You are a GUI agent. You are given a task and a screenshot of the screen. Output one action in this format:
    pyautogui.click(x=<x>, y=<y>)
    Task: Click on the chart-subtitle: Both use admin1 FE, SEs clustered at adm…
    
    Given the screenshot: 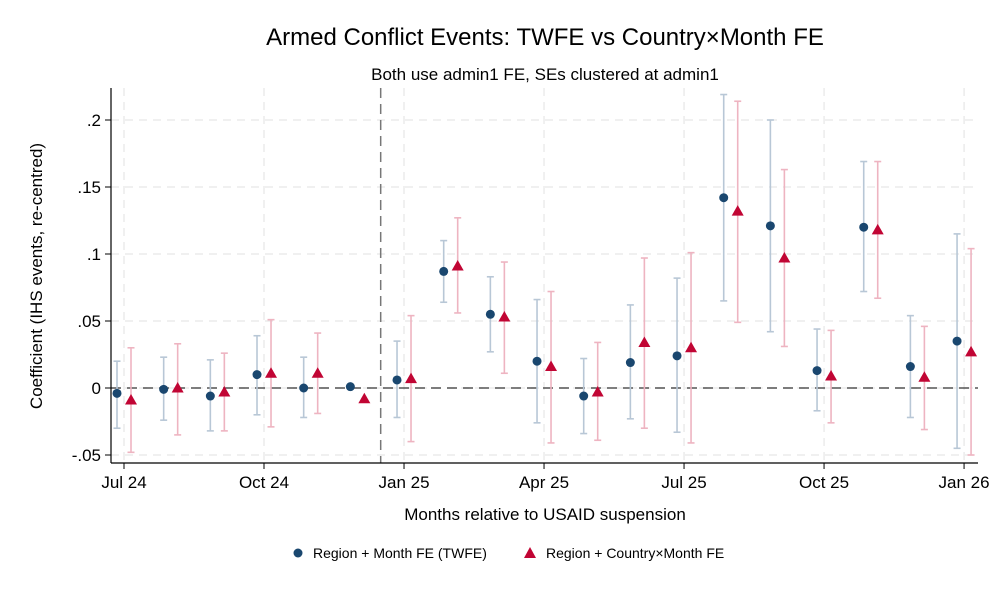 What is the action you would take?
    pyautogui.click(x=545, y=74)
    